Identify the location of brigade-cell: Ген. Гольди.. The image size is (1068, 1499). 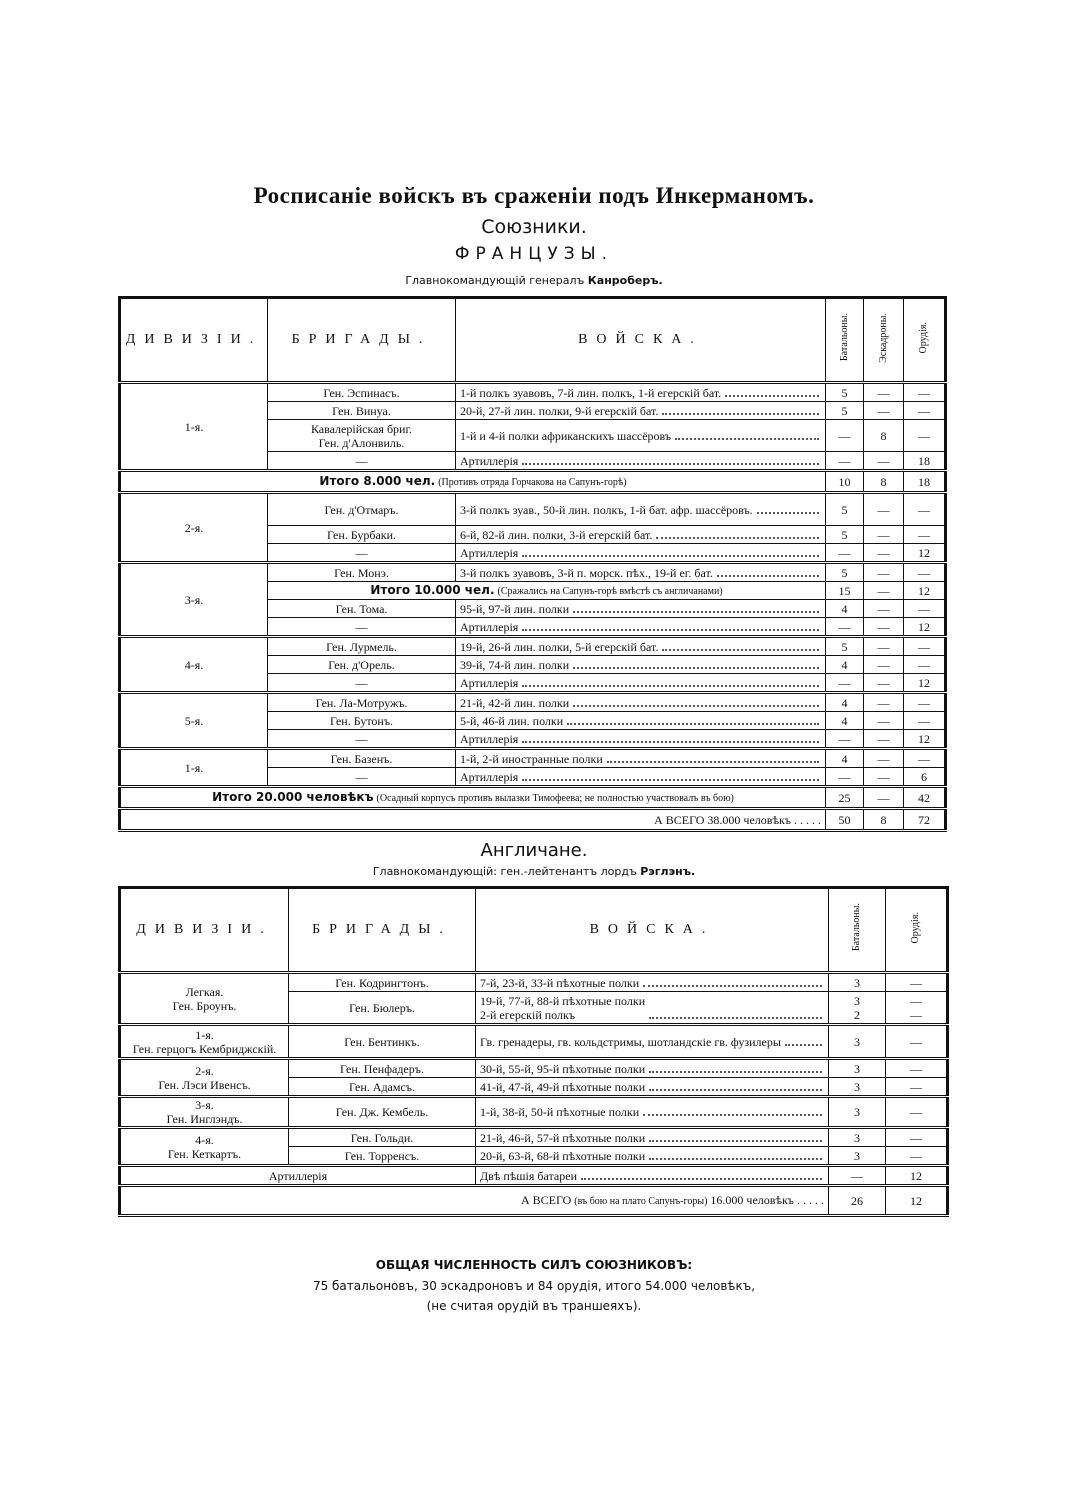
(382, 1136).